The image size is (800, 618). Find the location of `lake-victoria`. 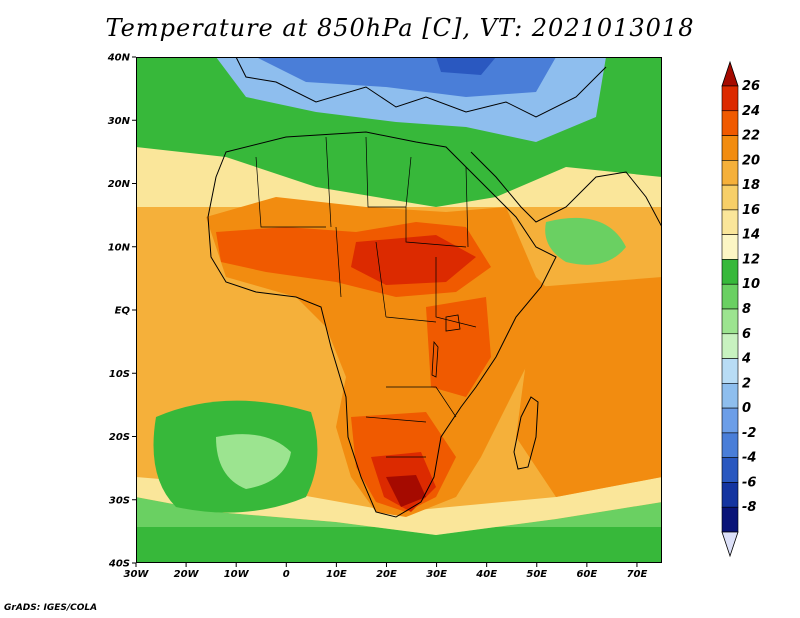

lake-victoria is located at coordinates (453, 323).